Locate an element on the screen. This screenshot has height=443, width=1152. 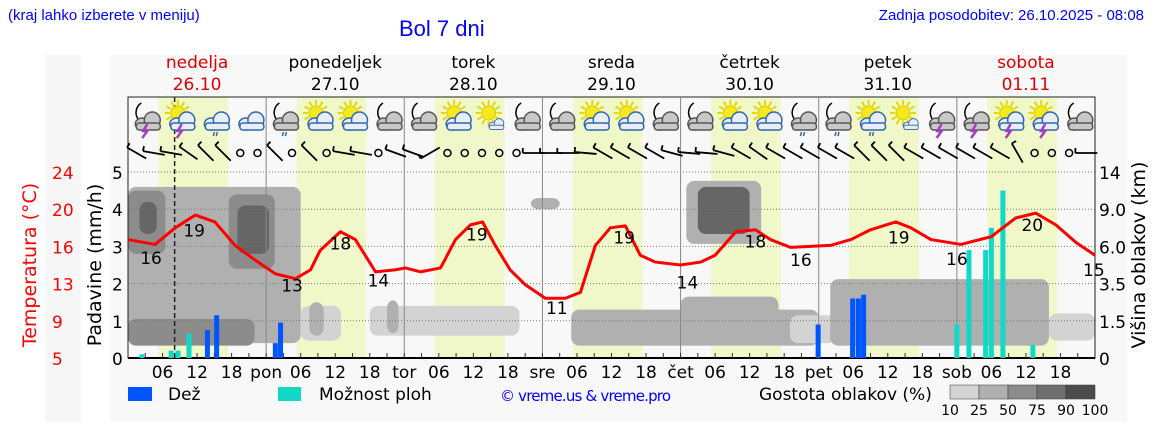
shower-bar is located at coordinates (991, 292).